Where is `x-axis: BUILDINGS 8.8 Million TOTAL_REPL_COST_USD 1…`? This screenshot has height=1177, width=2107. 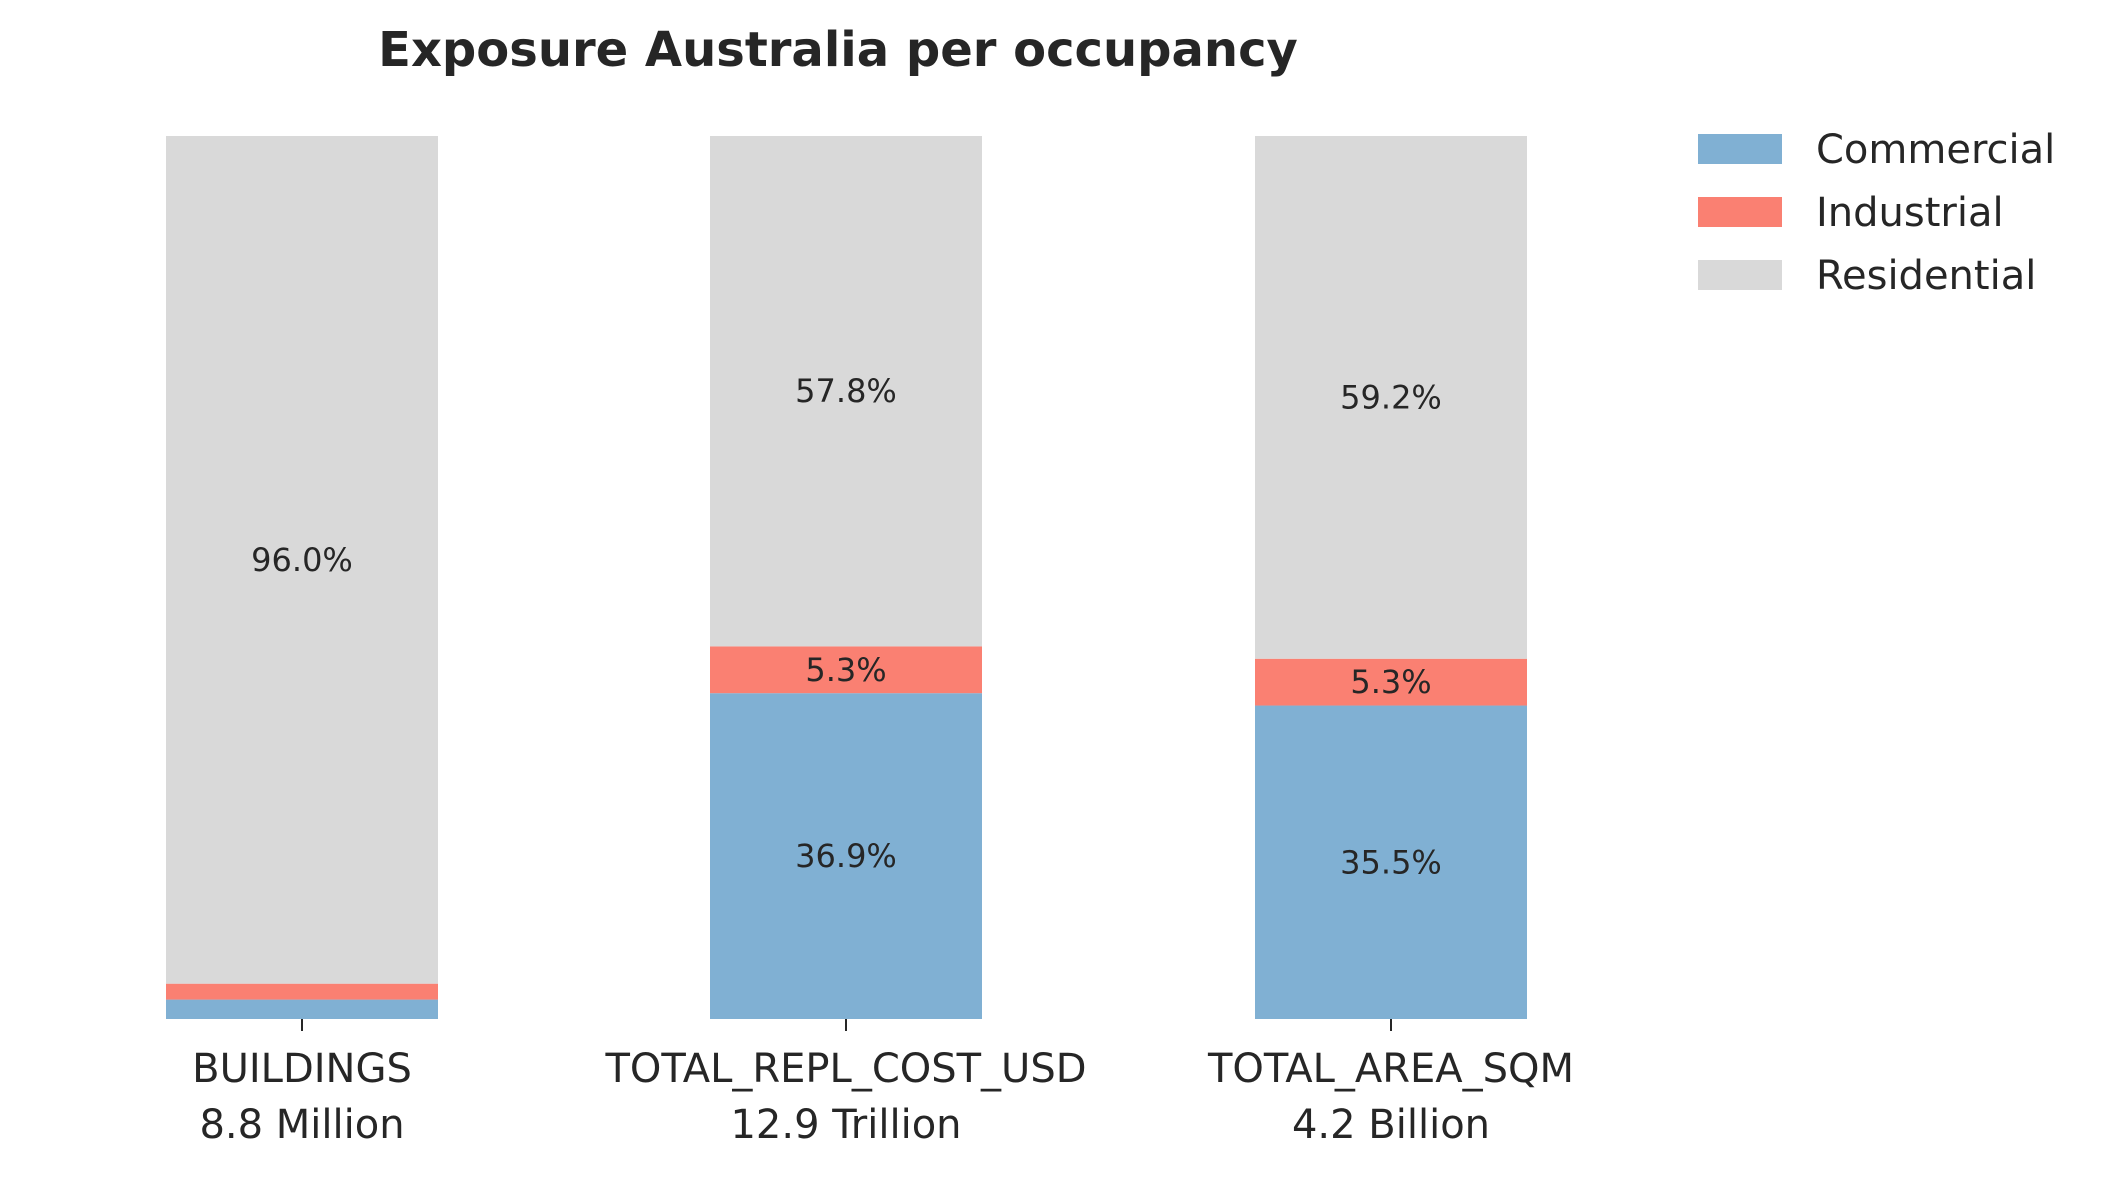
x-axis: BUILDINGS 8.8 Million TOTAL_REPL_COST_USD 1… is located at coordinates (883, 1083).